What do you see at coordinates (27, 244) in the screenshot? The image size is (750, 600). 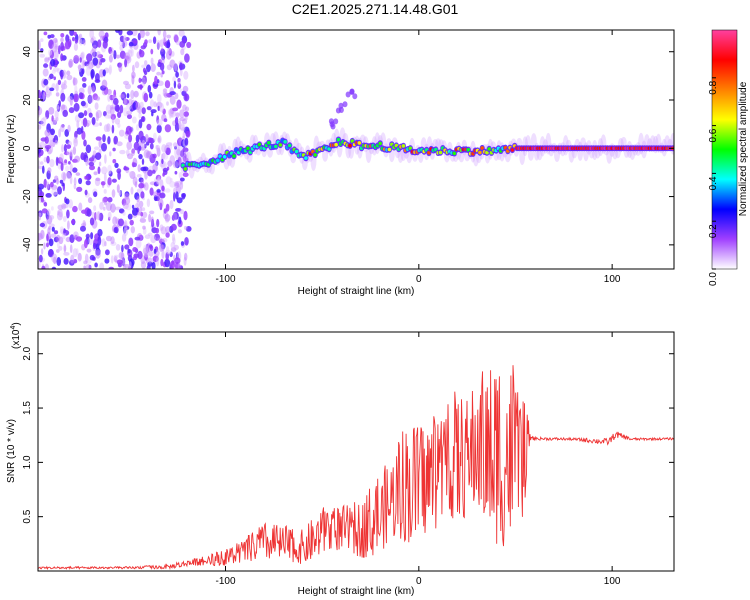 I see `y-tick-label: -40` at bounding box center [27, 244].